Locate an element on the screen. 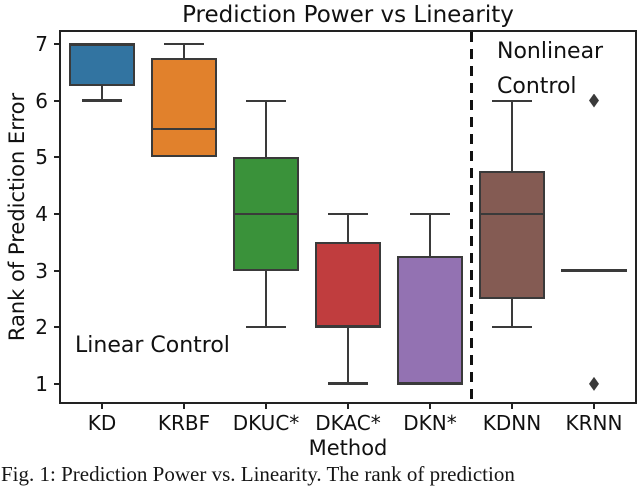  x-tick-label: KRBF is located at coordinates (184, 423).